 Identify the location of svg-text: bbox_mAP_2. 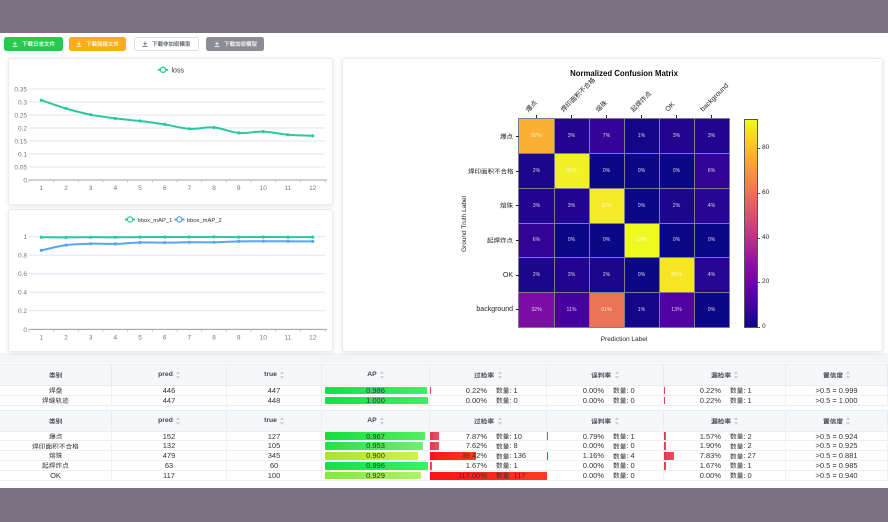
(204, 221).